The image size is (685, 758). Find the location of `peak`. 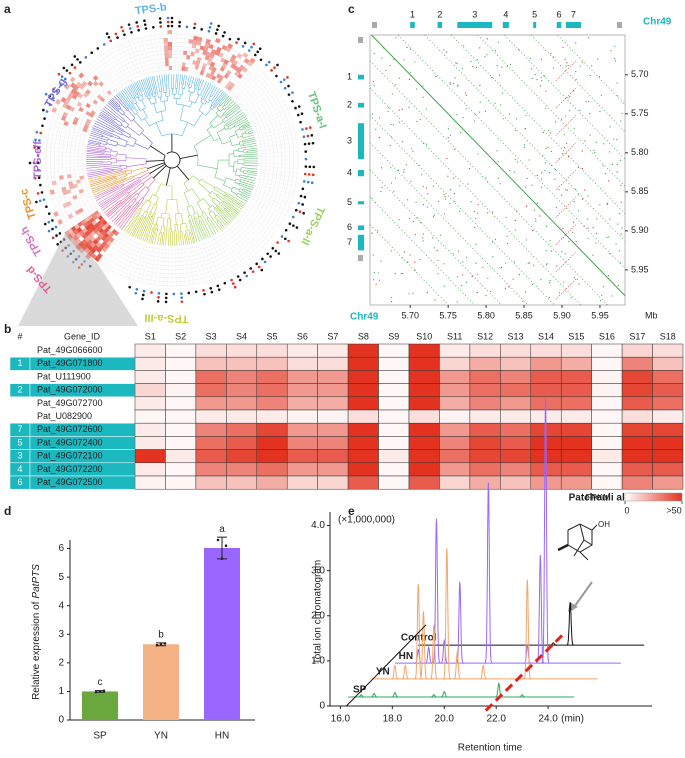

peak is located at coordinates (522, 696).